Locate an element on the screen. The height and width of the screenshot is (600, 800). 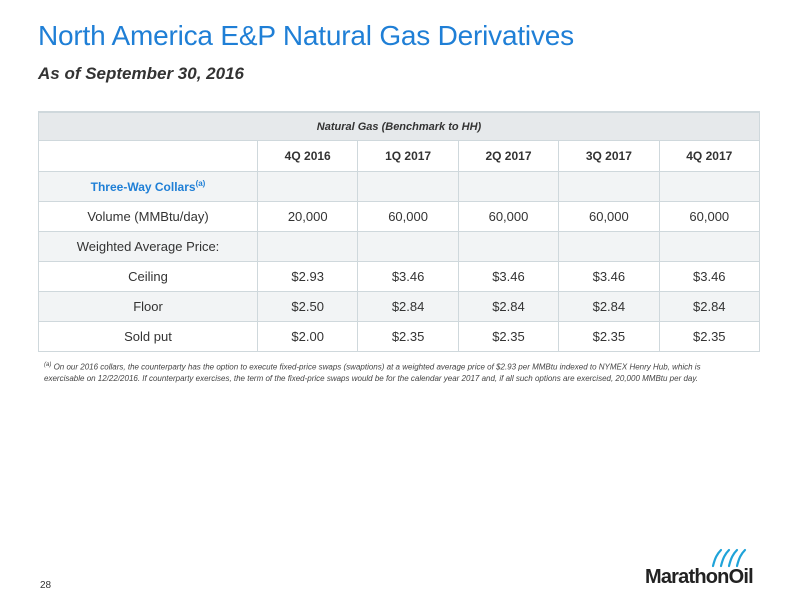
table-row: Floor $2.50 $2.84 $2.84 $2.84 $2.84 is located at coordinates (399, 306).